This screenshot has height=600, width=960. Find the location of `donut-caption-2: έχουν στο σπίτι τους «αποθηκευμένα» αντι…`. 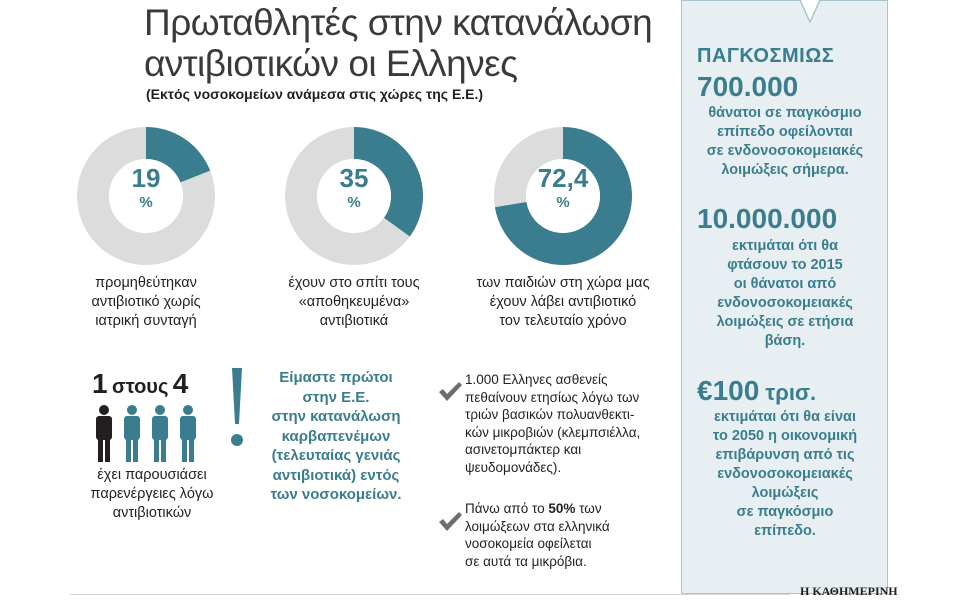

donut-caption-2: έχουν στο σπίτι τους «αποθηκευμένα» αντι… is located at coordinates (354, 302).